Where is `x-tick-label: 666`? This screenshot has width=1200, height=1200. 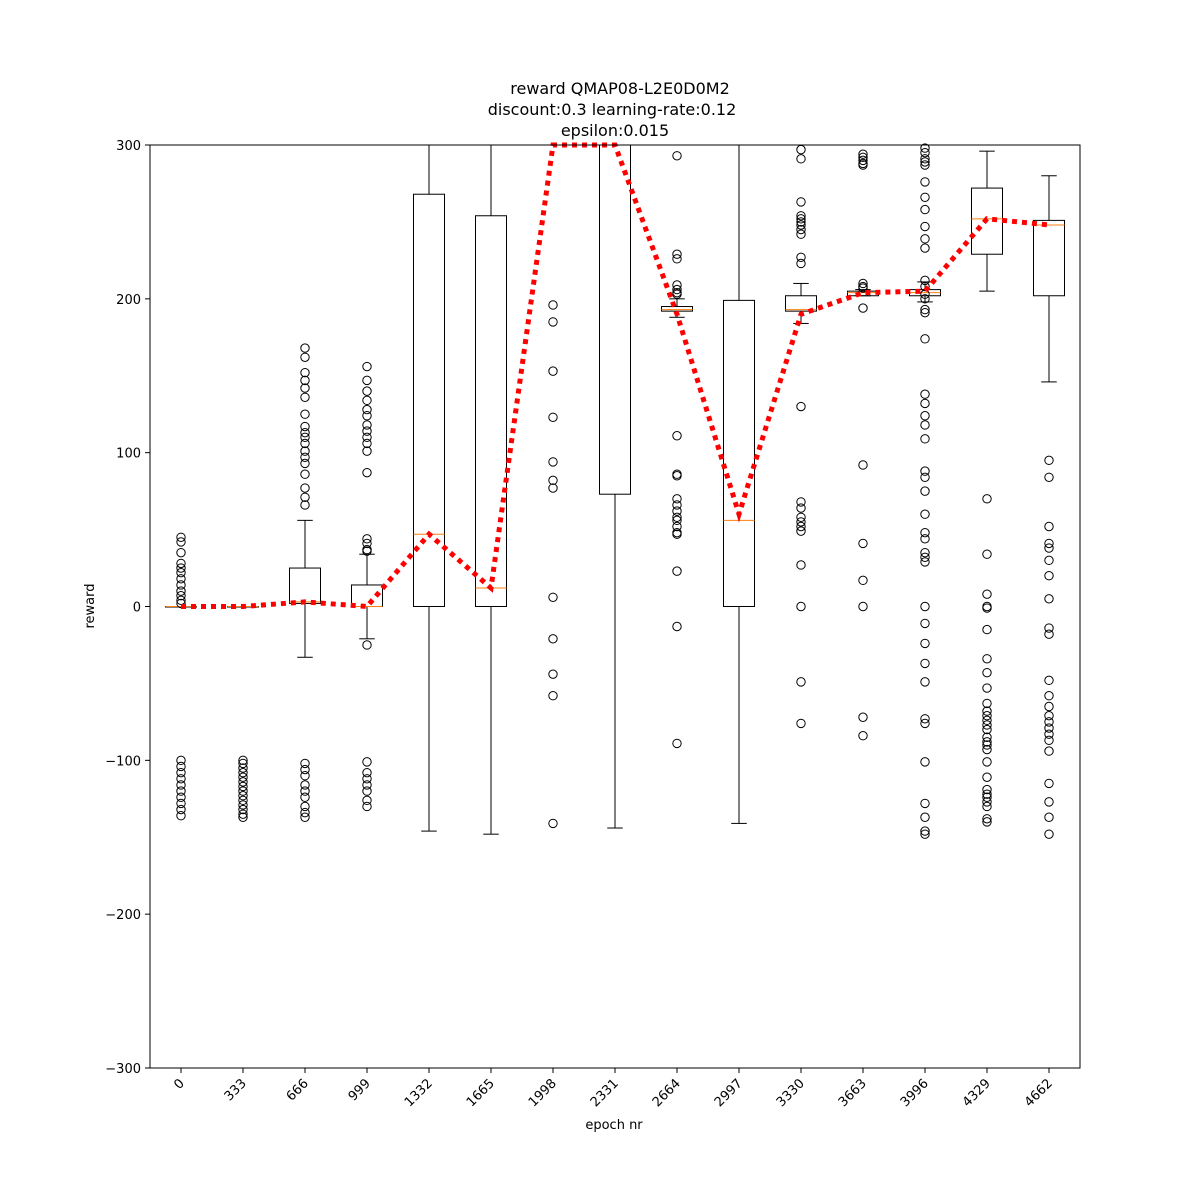
x-tick-label: 666 is located at coordinates (298, 1090).